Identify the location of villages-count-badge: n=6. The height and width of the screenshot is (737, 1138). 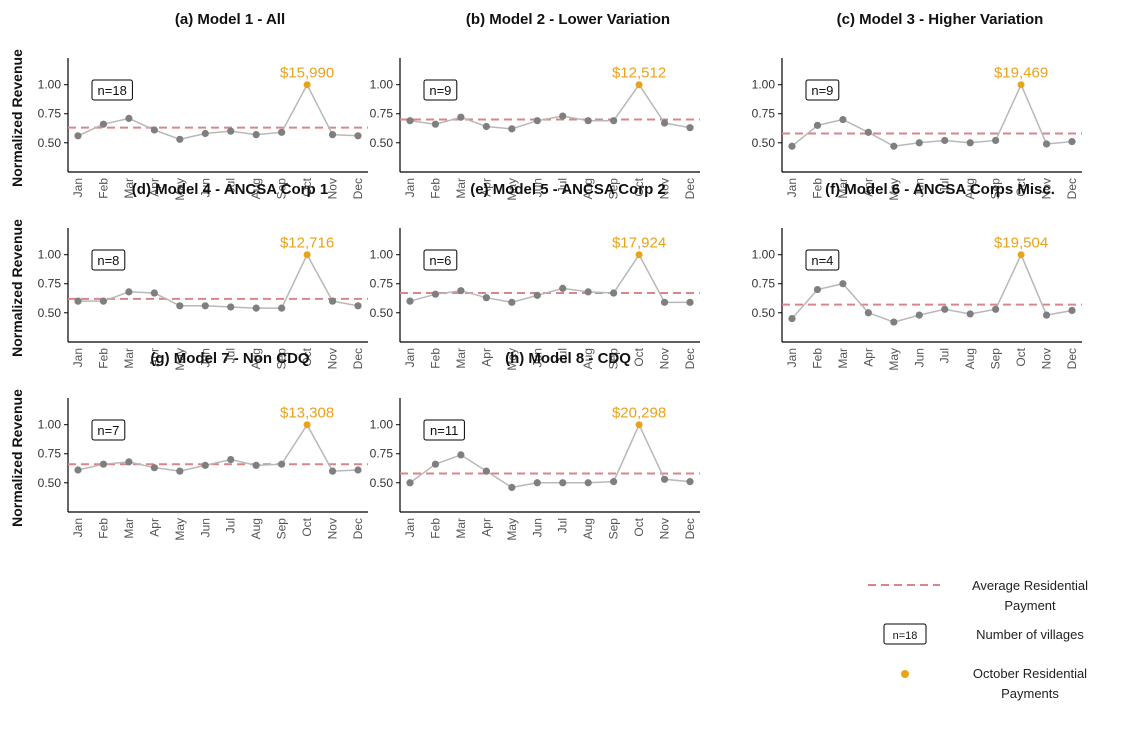
(440, 260).